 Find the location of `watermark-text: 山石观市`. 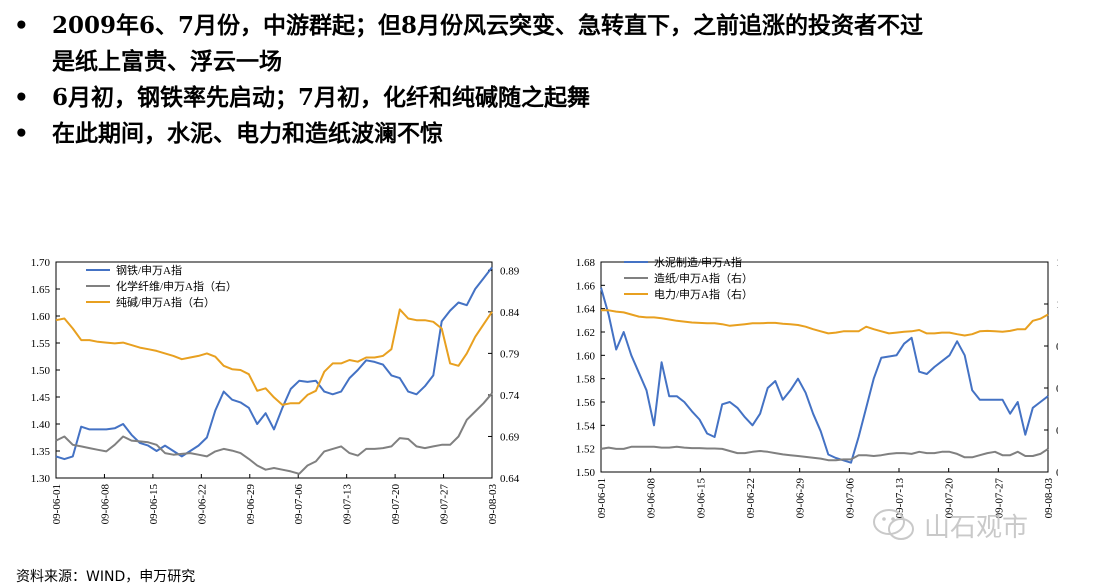

watermark-text: 山石观市 is located at coordinates (976, 527).